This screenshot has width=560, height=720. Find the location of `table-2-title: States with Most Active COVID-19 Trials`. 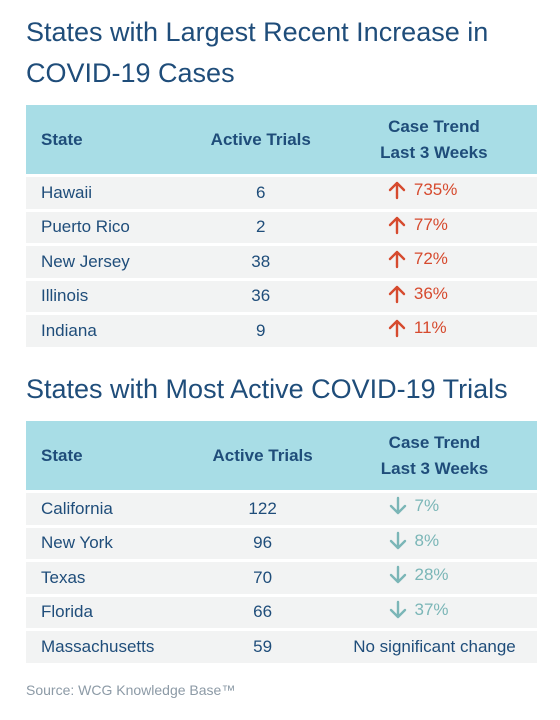

table-2-title: States with Most Active COVID-19 Trials is located at coordinates (267, 389).